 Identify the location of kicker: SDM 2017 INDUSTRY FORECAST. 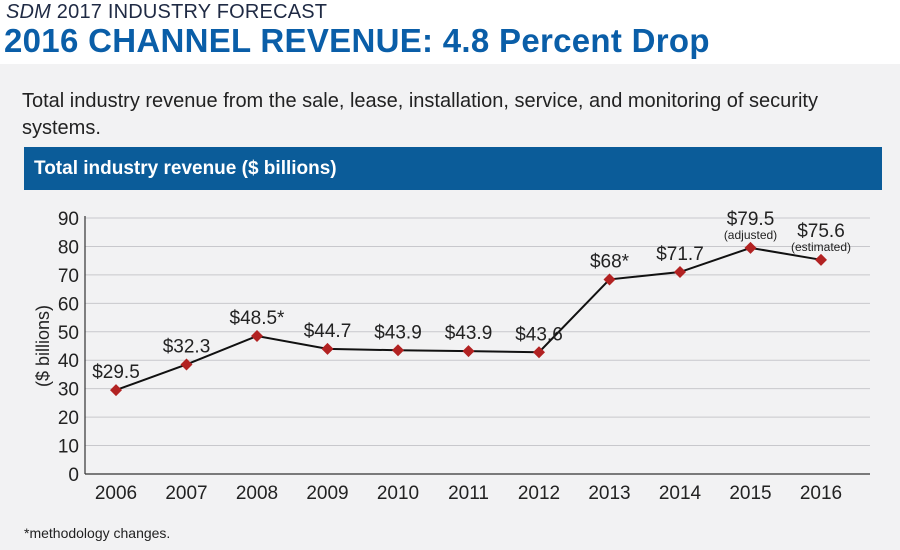
(166, 12).